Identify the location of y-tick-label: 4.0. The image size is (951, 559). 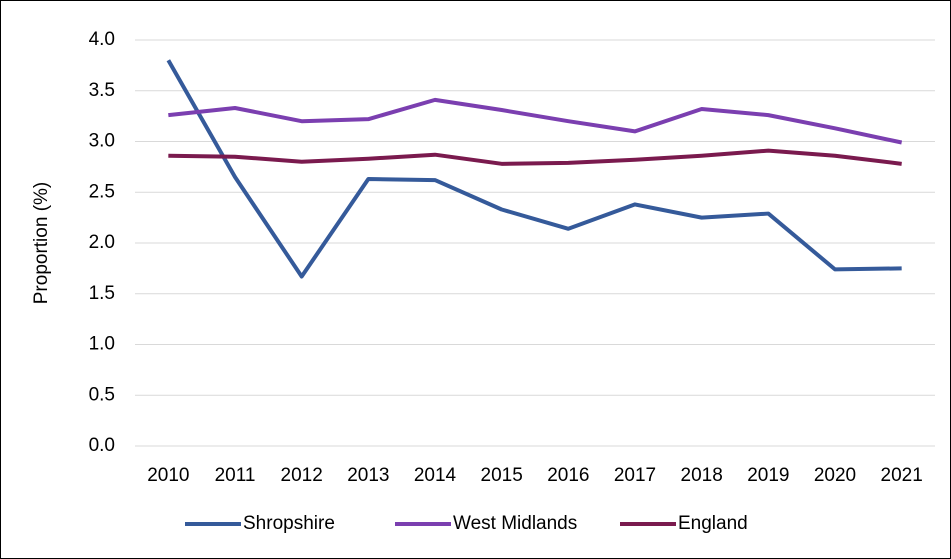
(102, 39).